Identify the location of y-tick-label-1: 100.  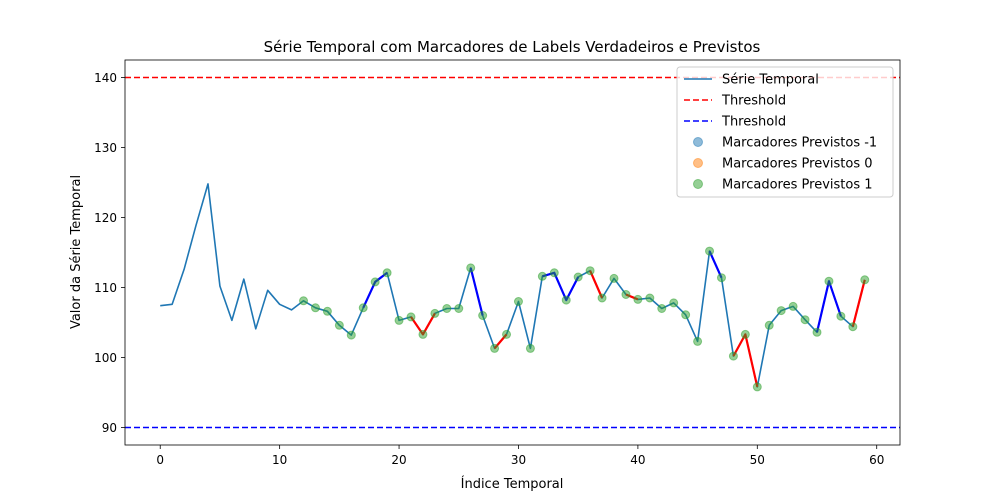
(105, 358).